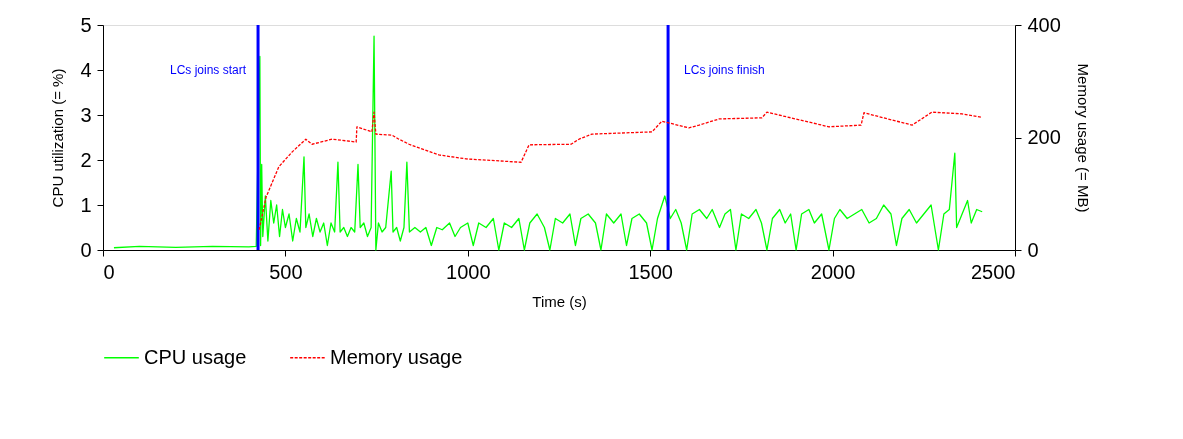  I want to click on y-tick-label: 2, so click(86, 159).